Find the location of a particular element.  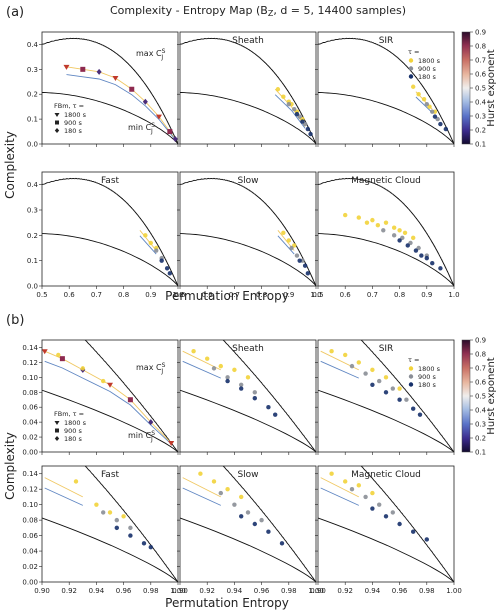

colorbar-a-ticks: 0.1 0.2 0.3 0.4 0.5 0.6 0.7 0.8 0.9 is located at coordinates (478, 89).